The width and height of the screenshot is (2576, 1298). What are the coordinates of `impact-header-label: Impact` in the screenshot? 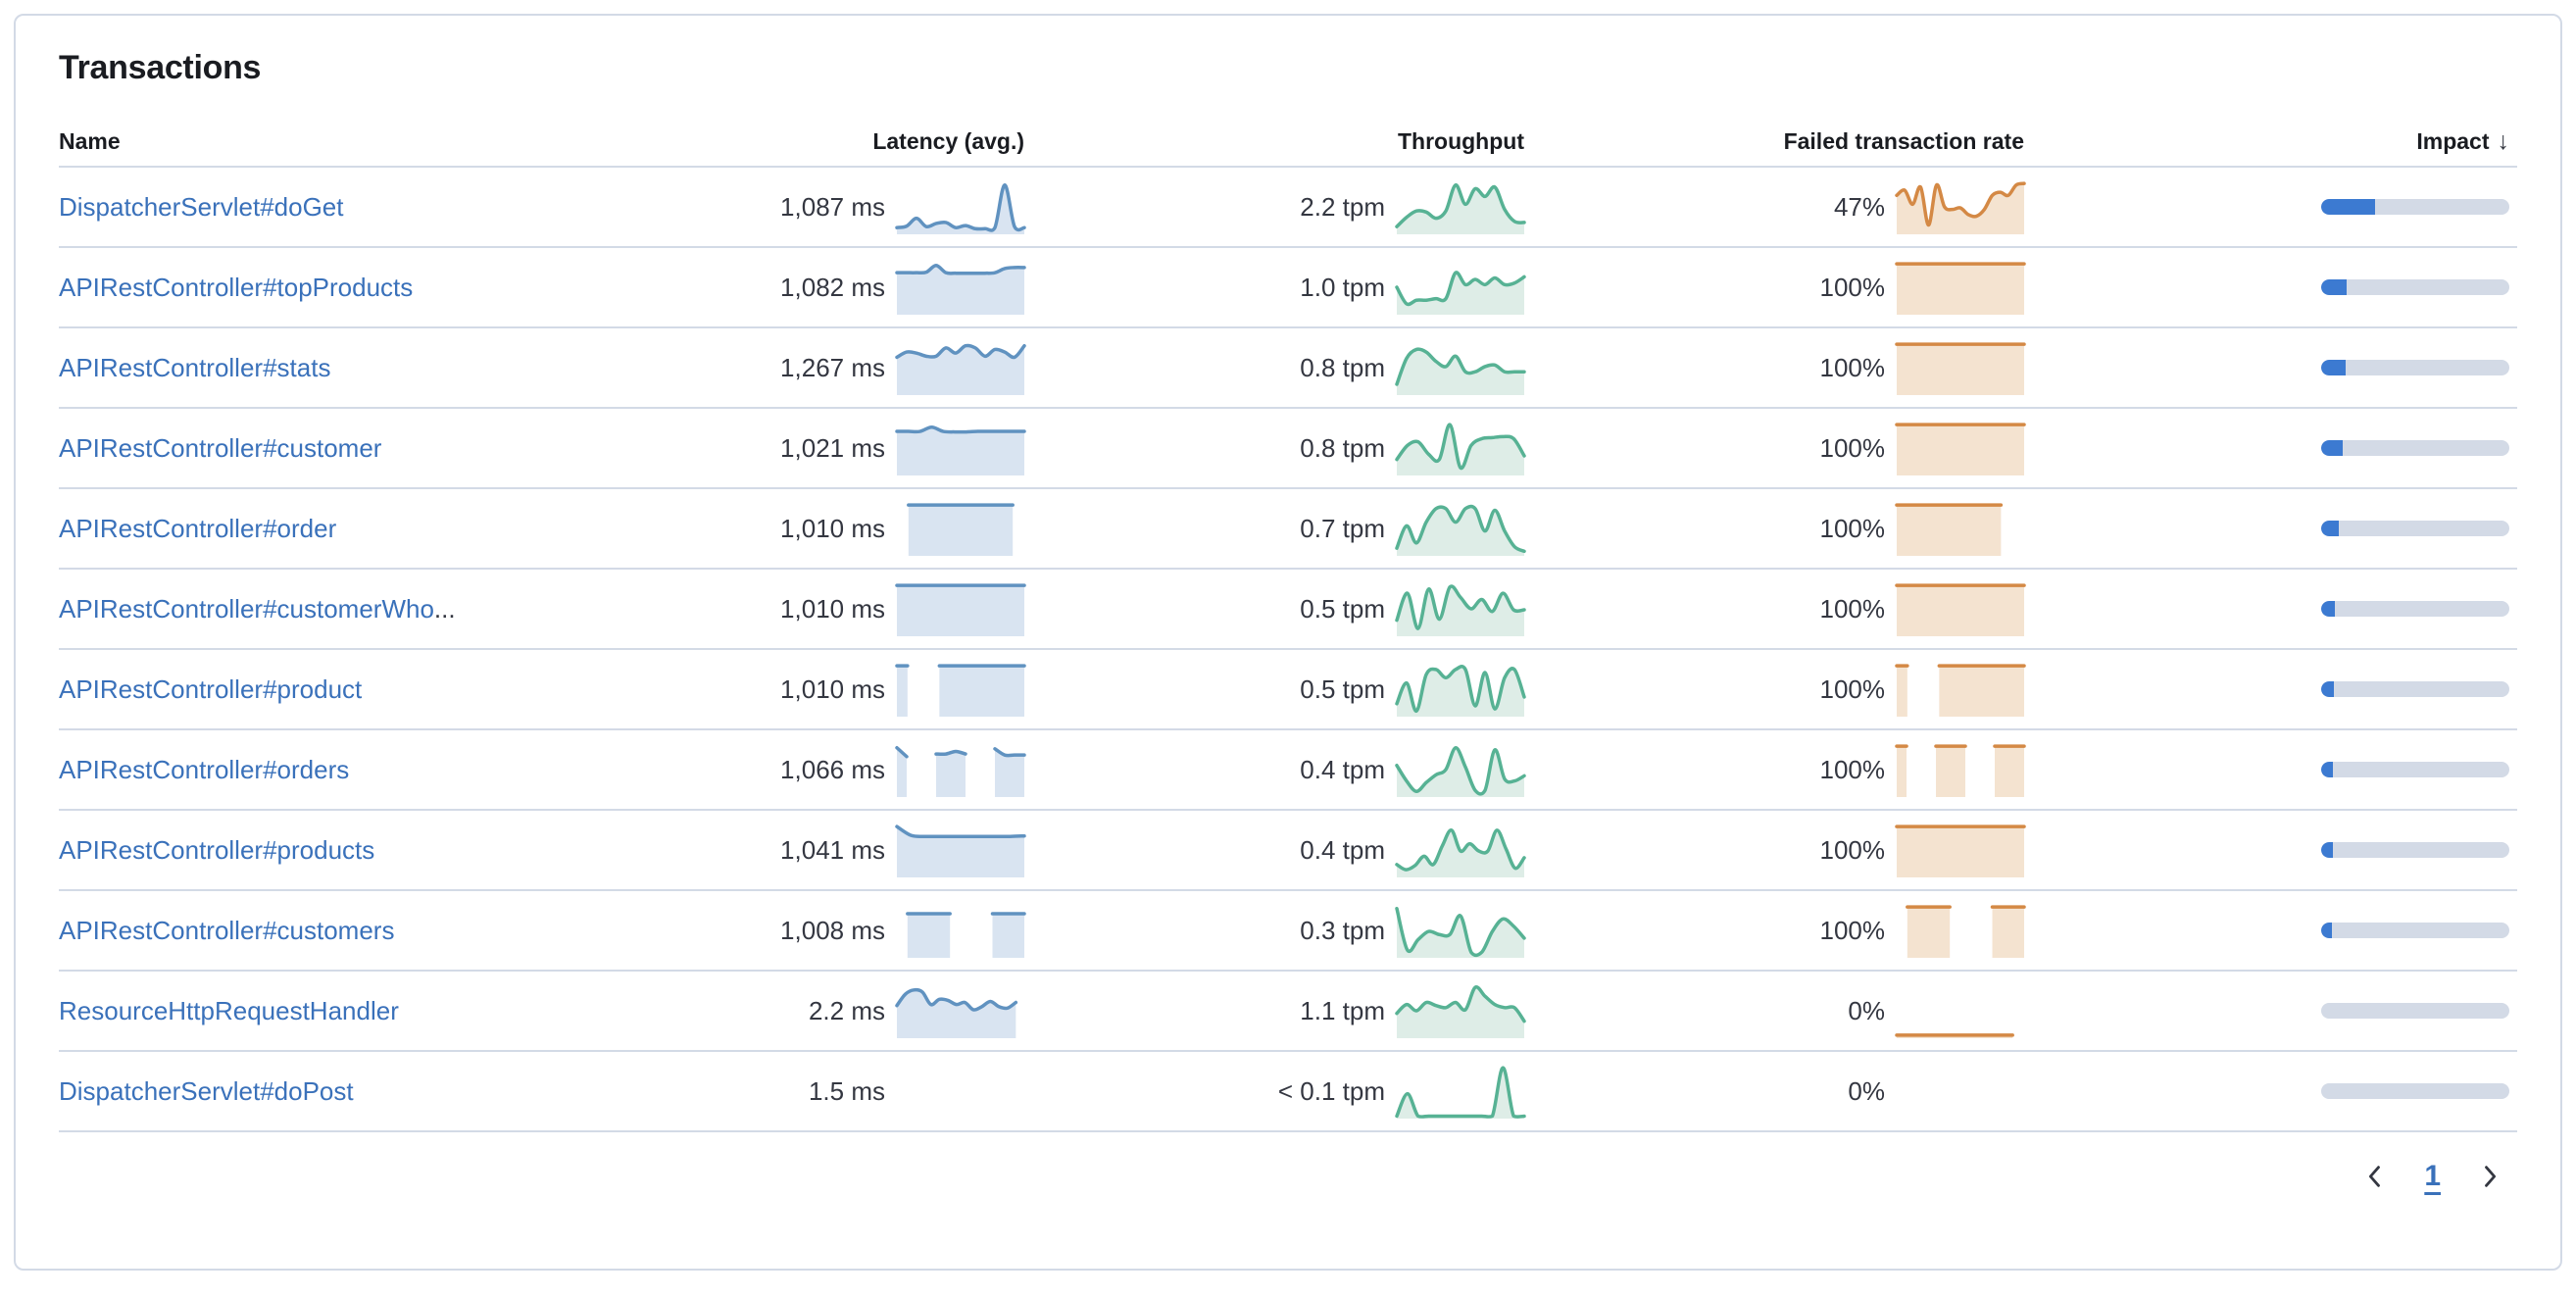 It's located at (2453, 140).